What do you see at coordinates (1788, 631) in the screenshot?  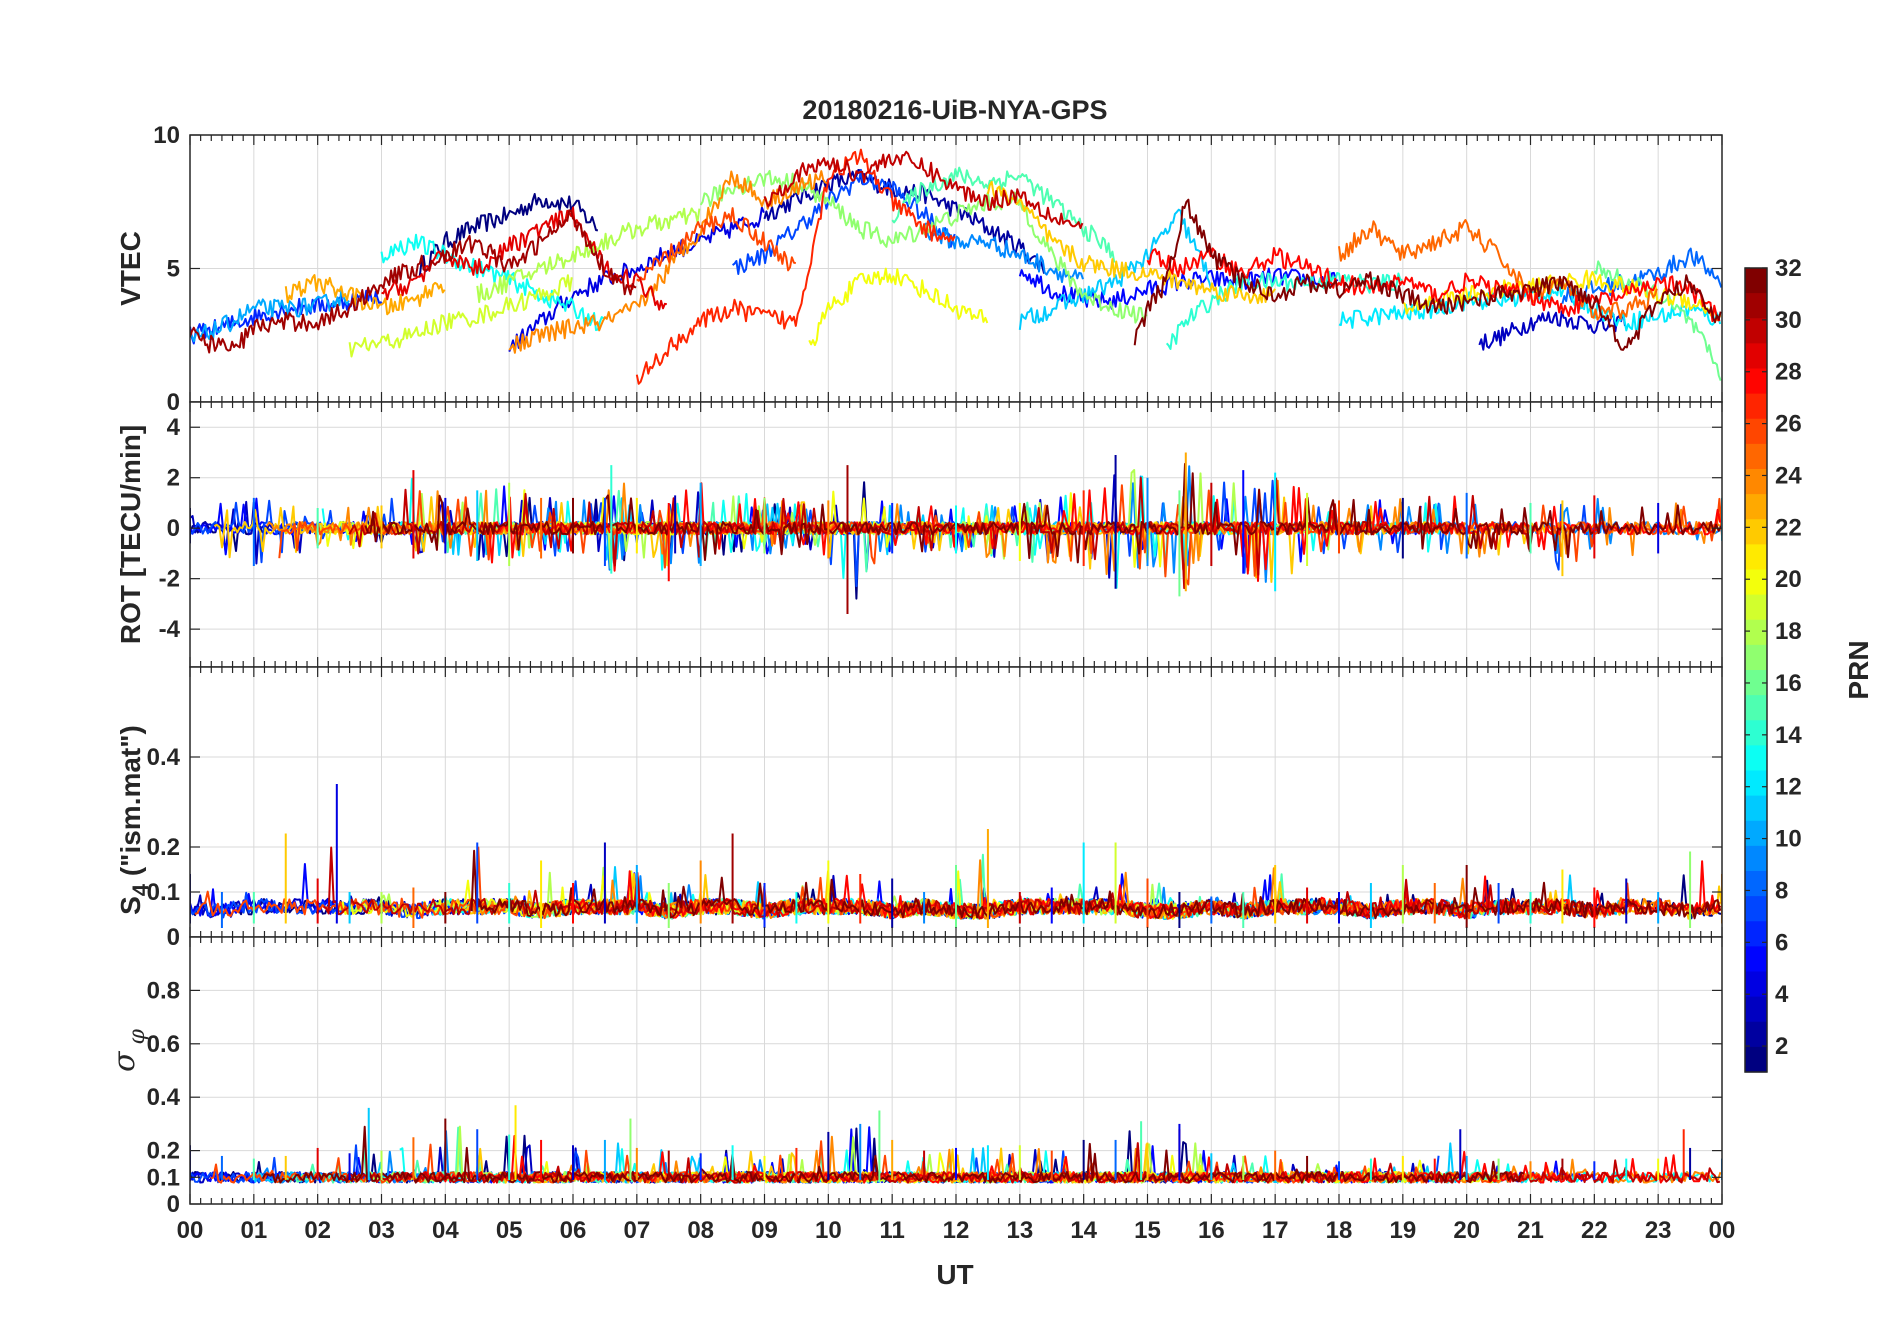 I see `colorbar-tick-label: 18` at bounding box center [1788, 631].